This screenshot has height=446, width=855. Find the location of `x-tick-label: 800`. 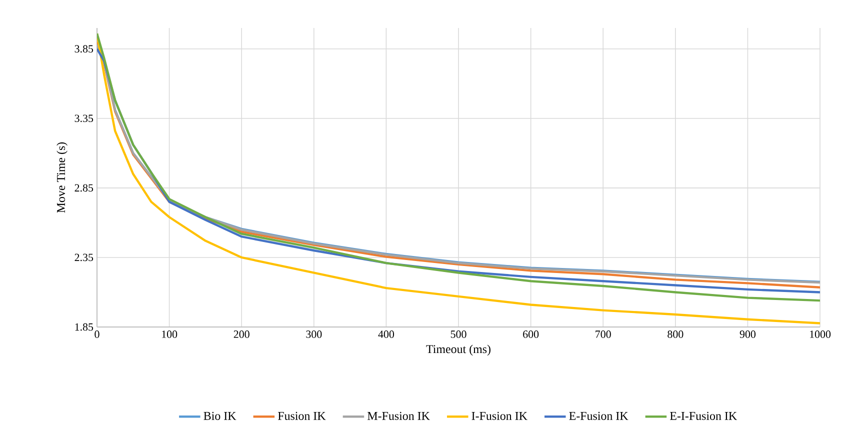

x-tick-label: 800 is located at coordinates (676, 334).